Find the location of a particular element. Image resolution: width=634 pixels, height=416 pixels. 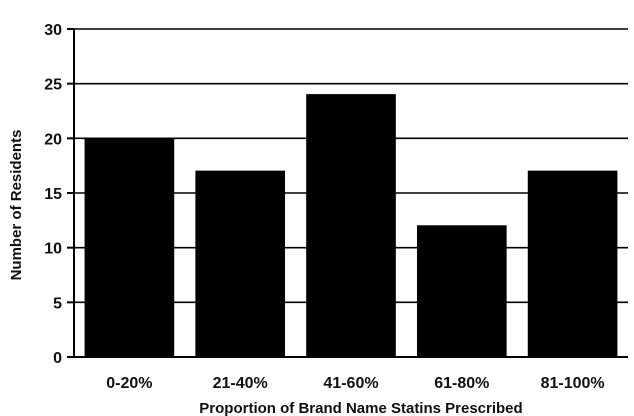

y-tick-label: 10 is located at coordinates (53, 249).